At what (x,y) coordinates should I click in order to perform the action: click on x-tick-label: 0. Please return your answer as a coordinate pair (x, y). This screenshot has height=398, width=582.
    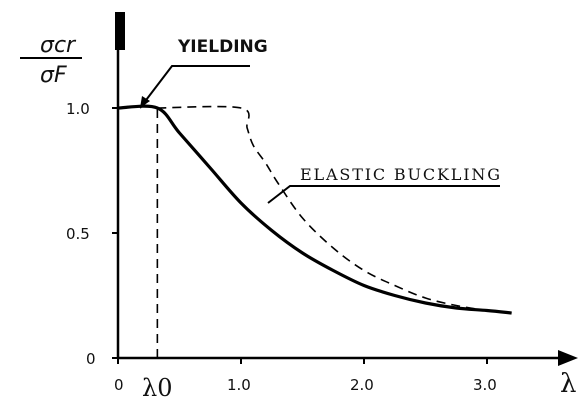
    Looking at the image, I should click on (119, 385).